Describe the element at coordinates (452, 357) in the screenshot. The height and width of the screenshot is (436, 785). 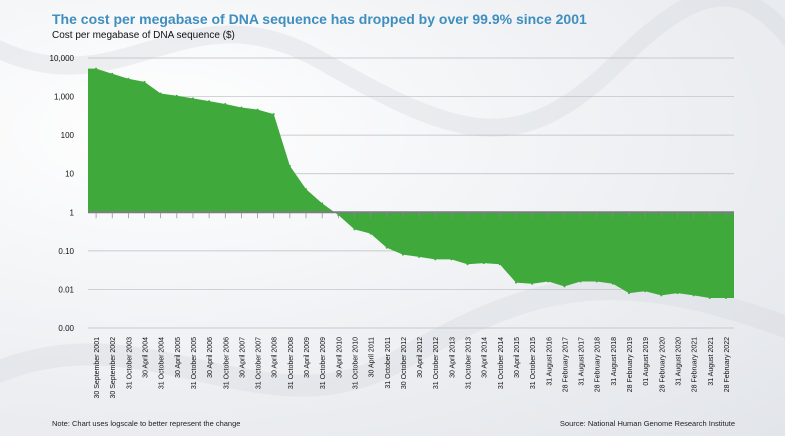
I see `x-tick-label: 30 April 2013` at that location.